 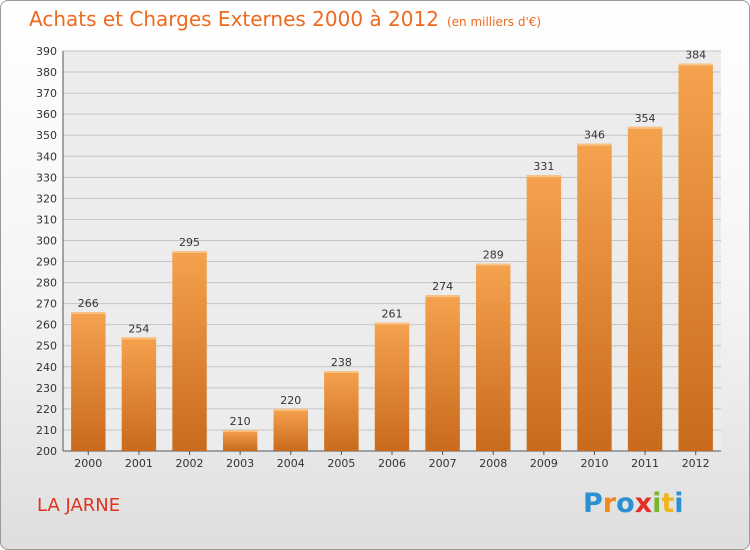 What do you see at coordinates (392, 463) in the screenshot?
I see `x-tick-label: 2006` at bounding box center [392, 463].